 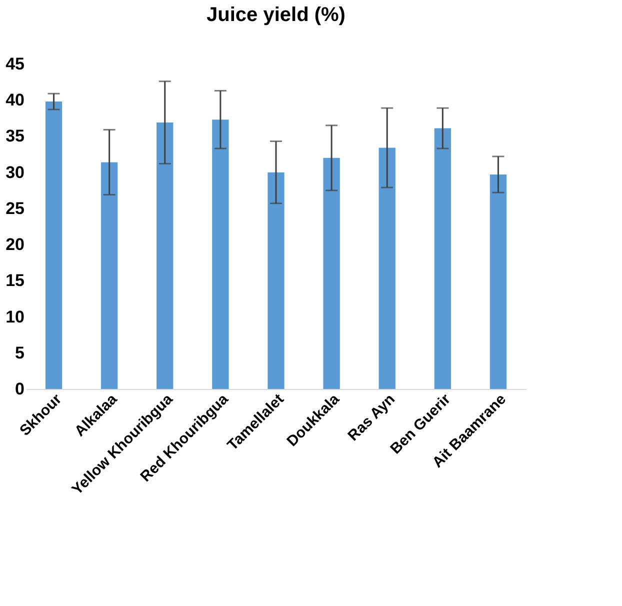 What do you see at coordinates (15, 280) in the screenshot?
I see `y-tick-label: 15` at bounding box center [15, 280].